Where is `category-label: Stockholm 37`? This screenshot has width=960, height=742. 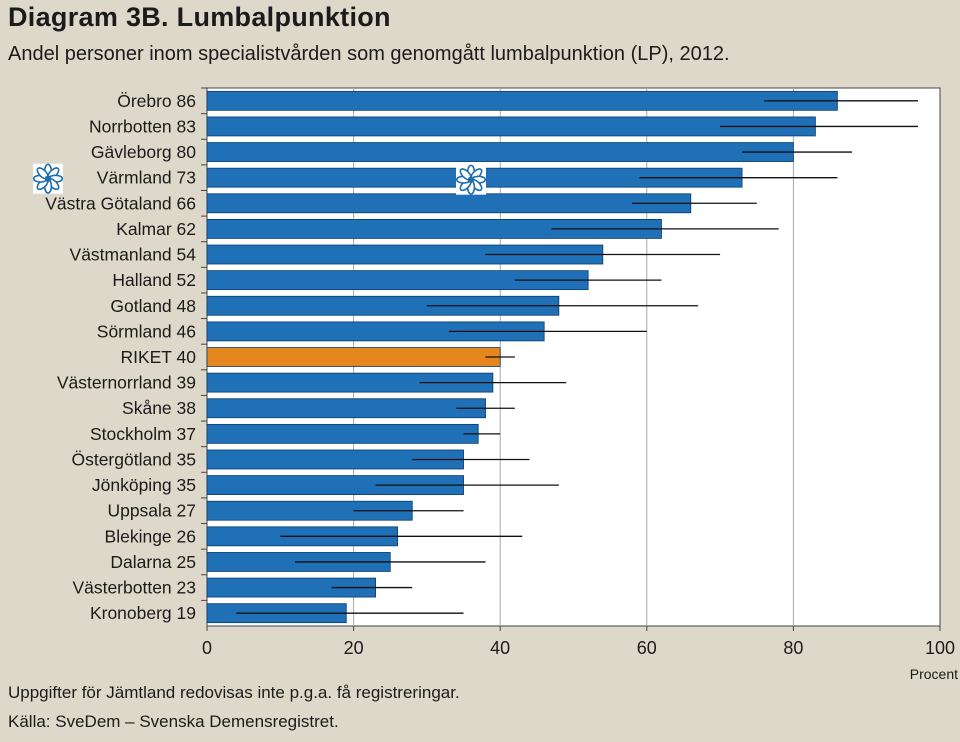 category-label: Stockholm 37 is located at coordinates (143, 434).